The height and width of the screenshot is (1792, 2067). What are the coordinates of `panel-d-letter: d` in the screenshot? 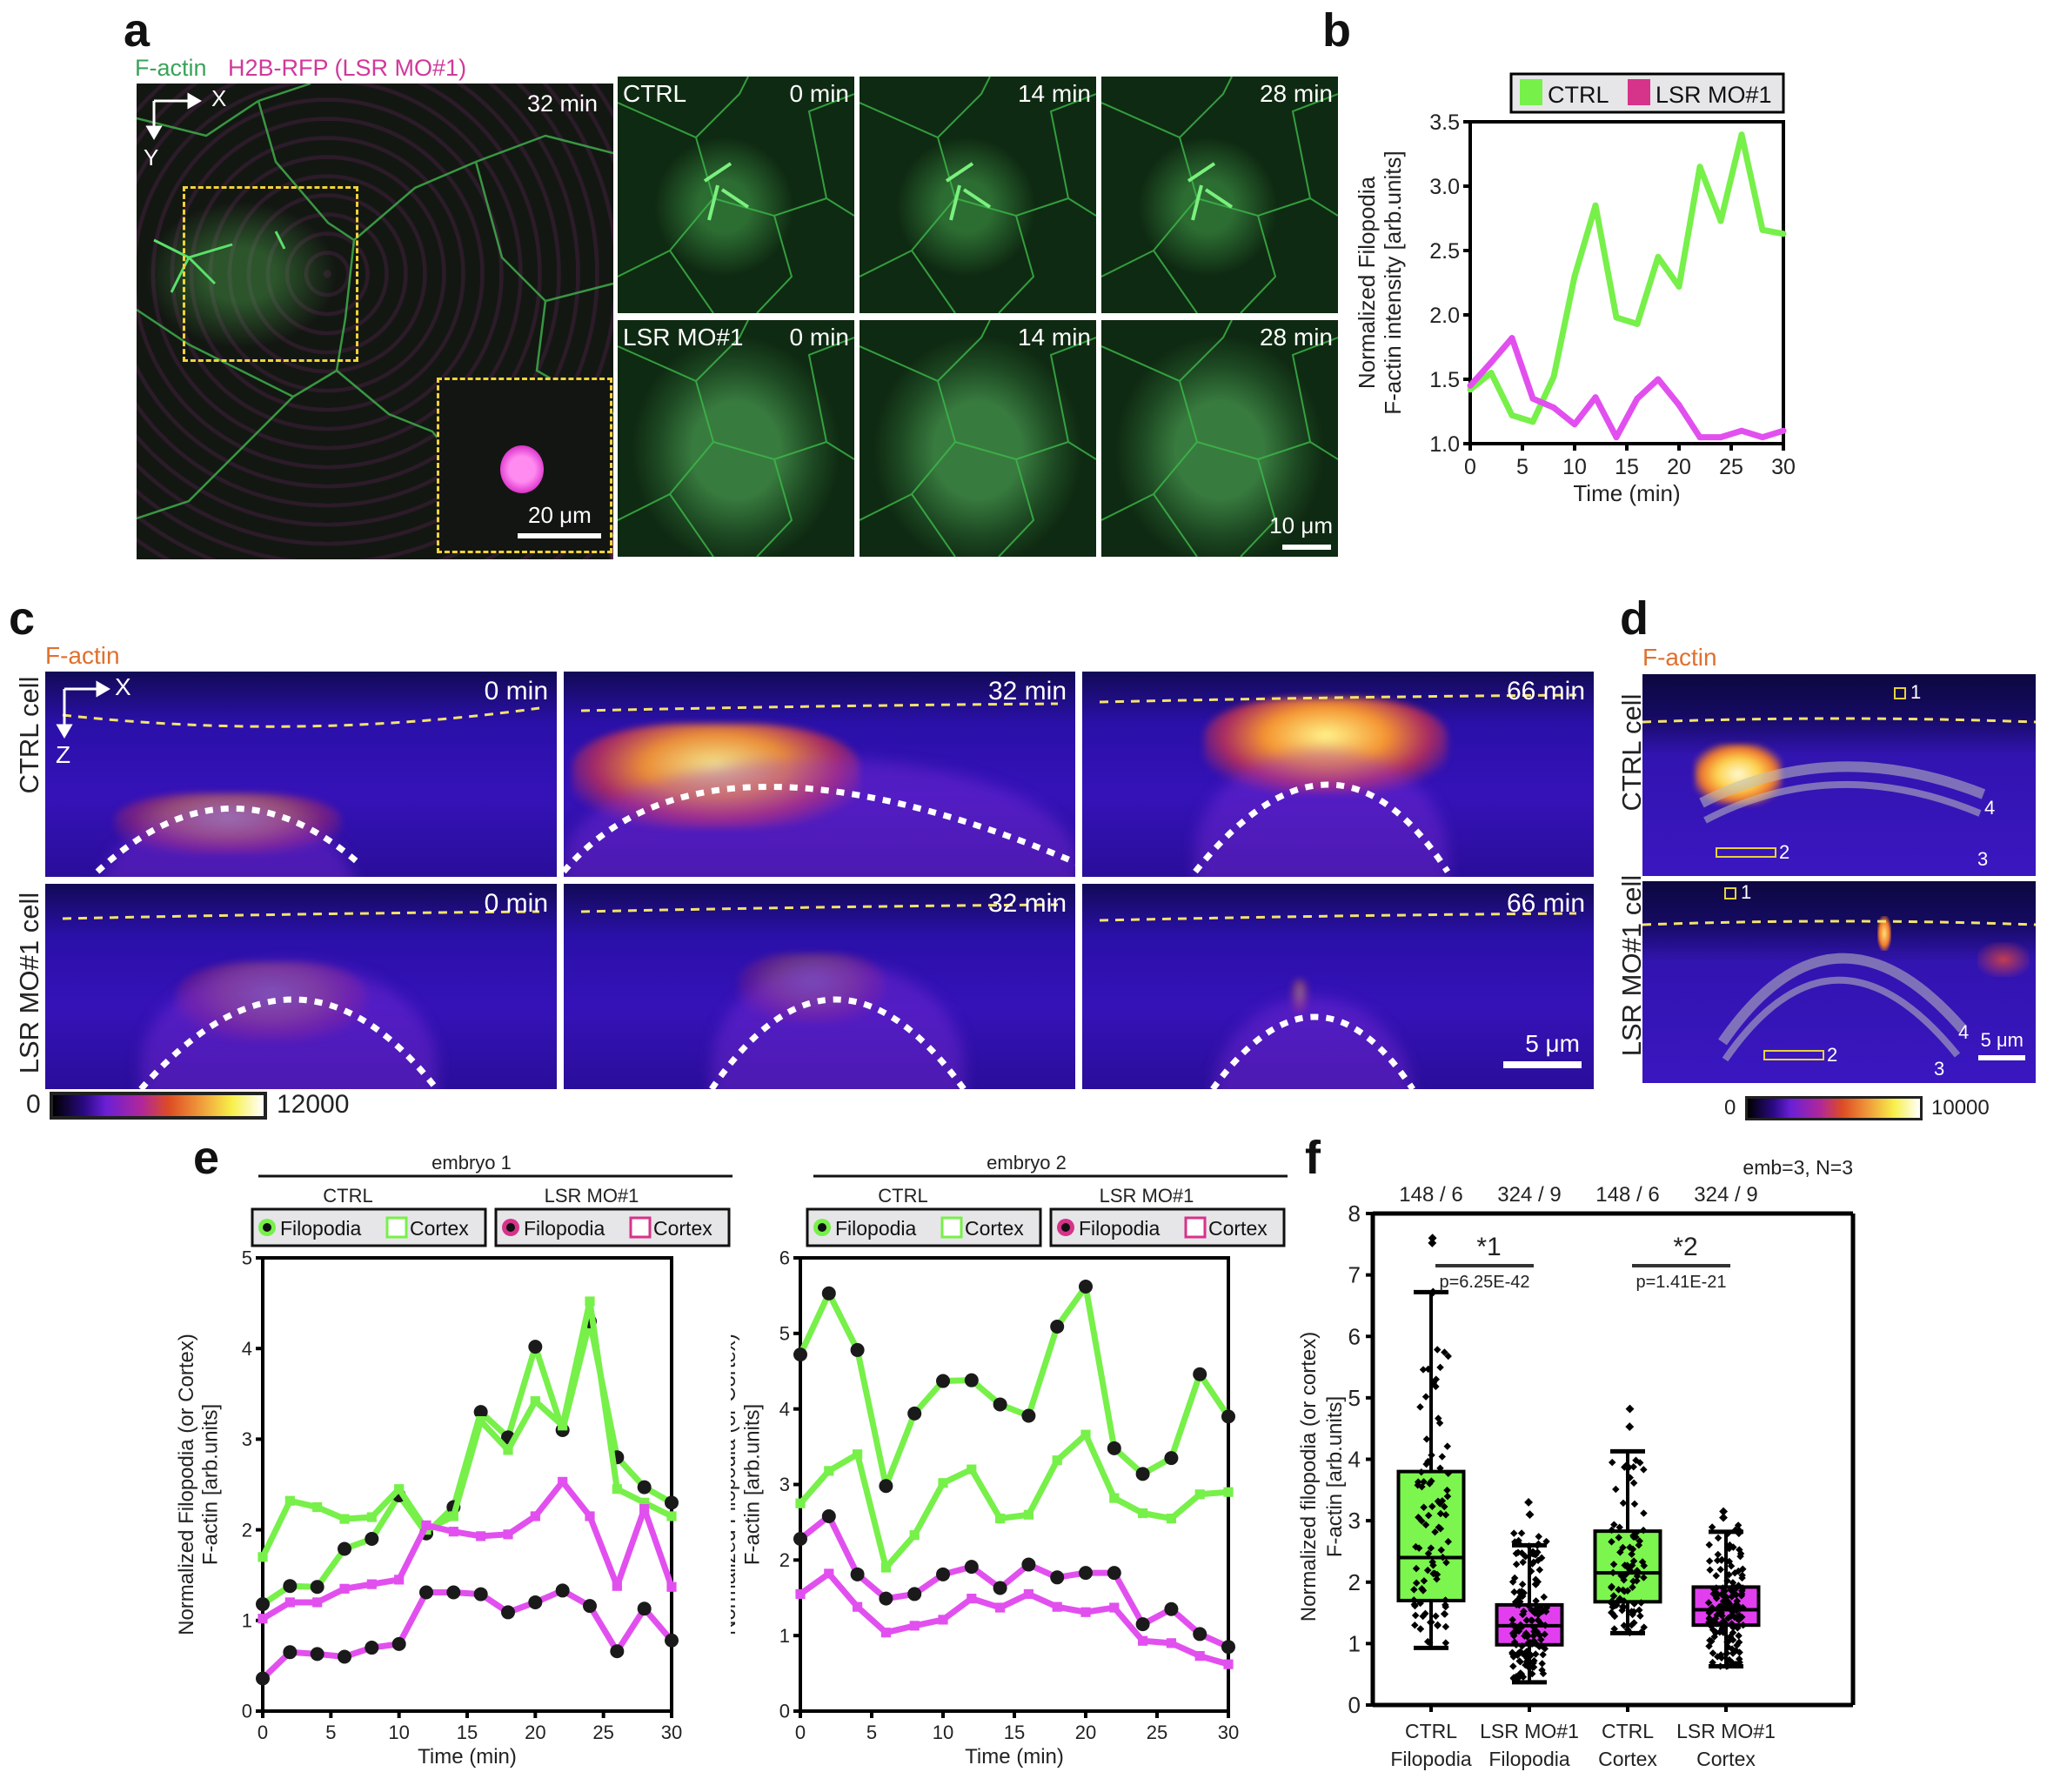 It's located at (1634, 618).